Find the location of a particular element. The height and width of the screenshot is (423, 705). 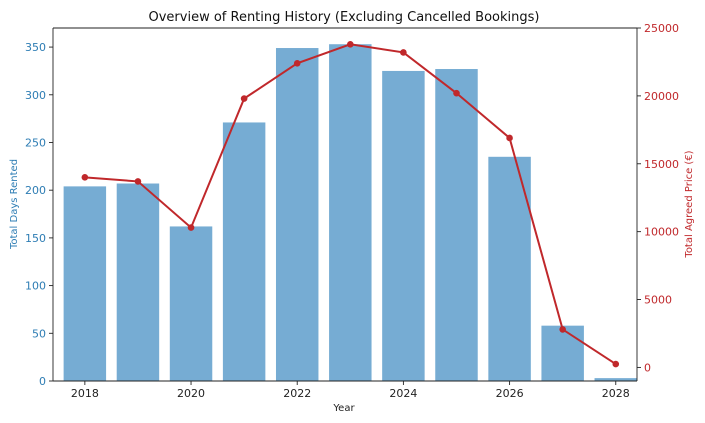

price-point-2027 is located at coordinates (562, 329).